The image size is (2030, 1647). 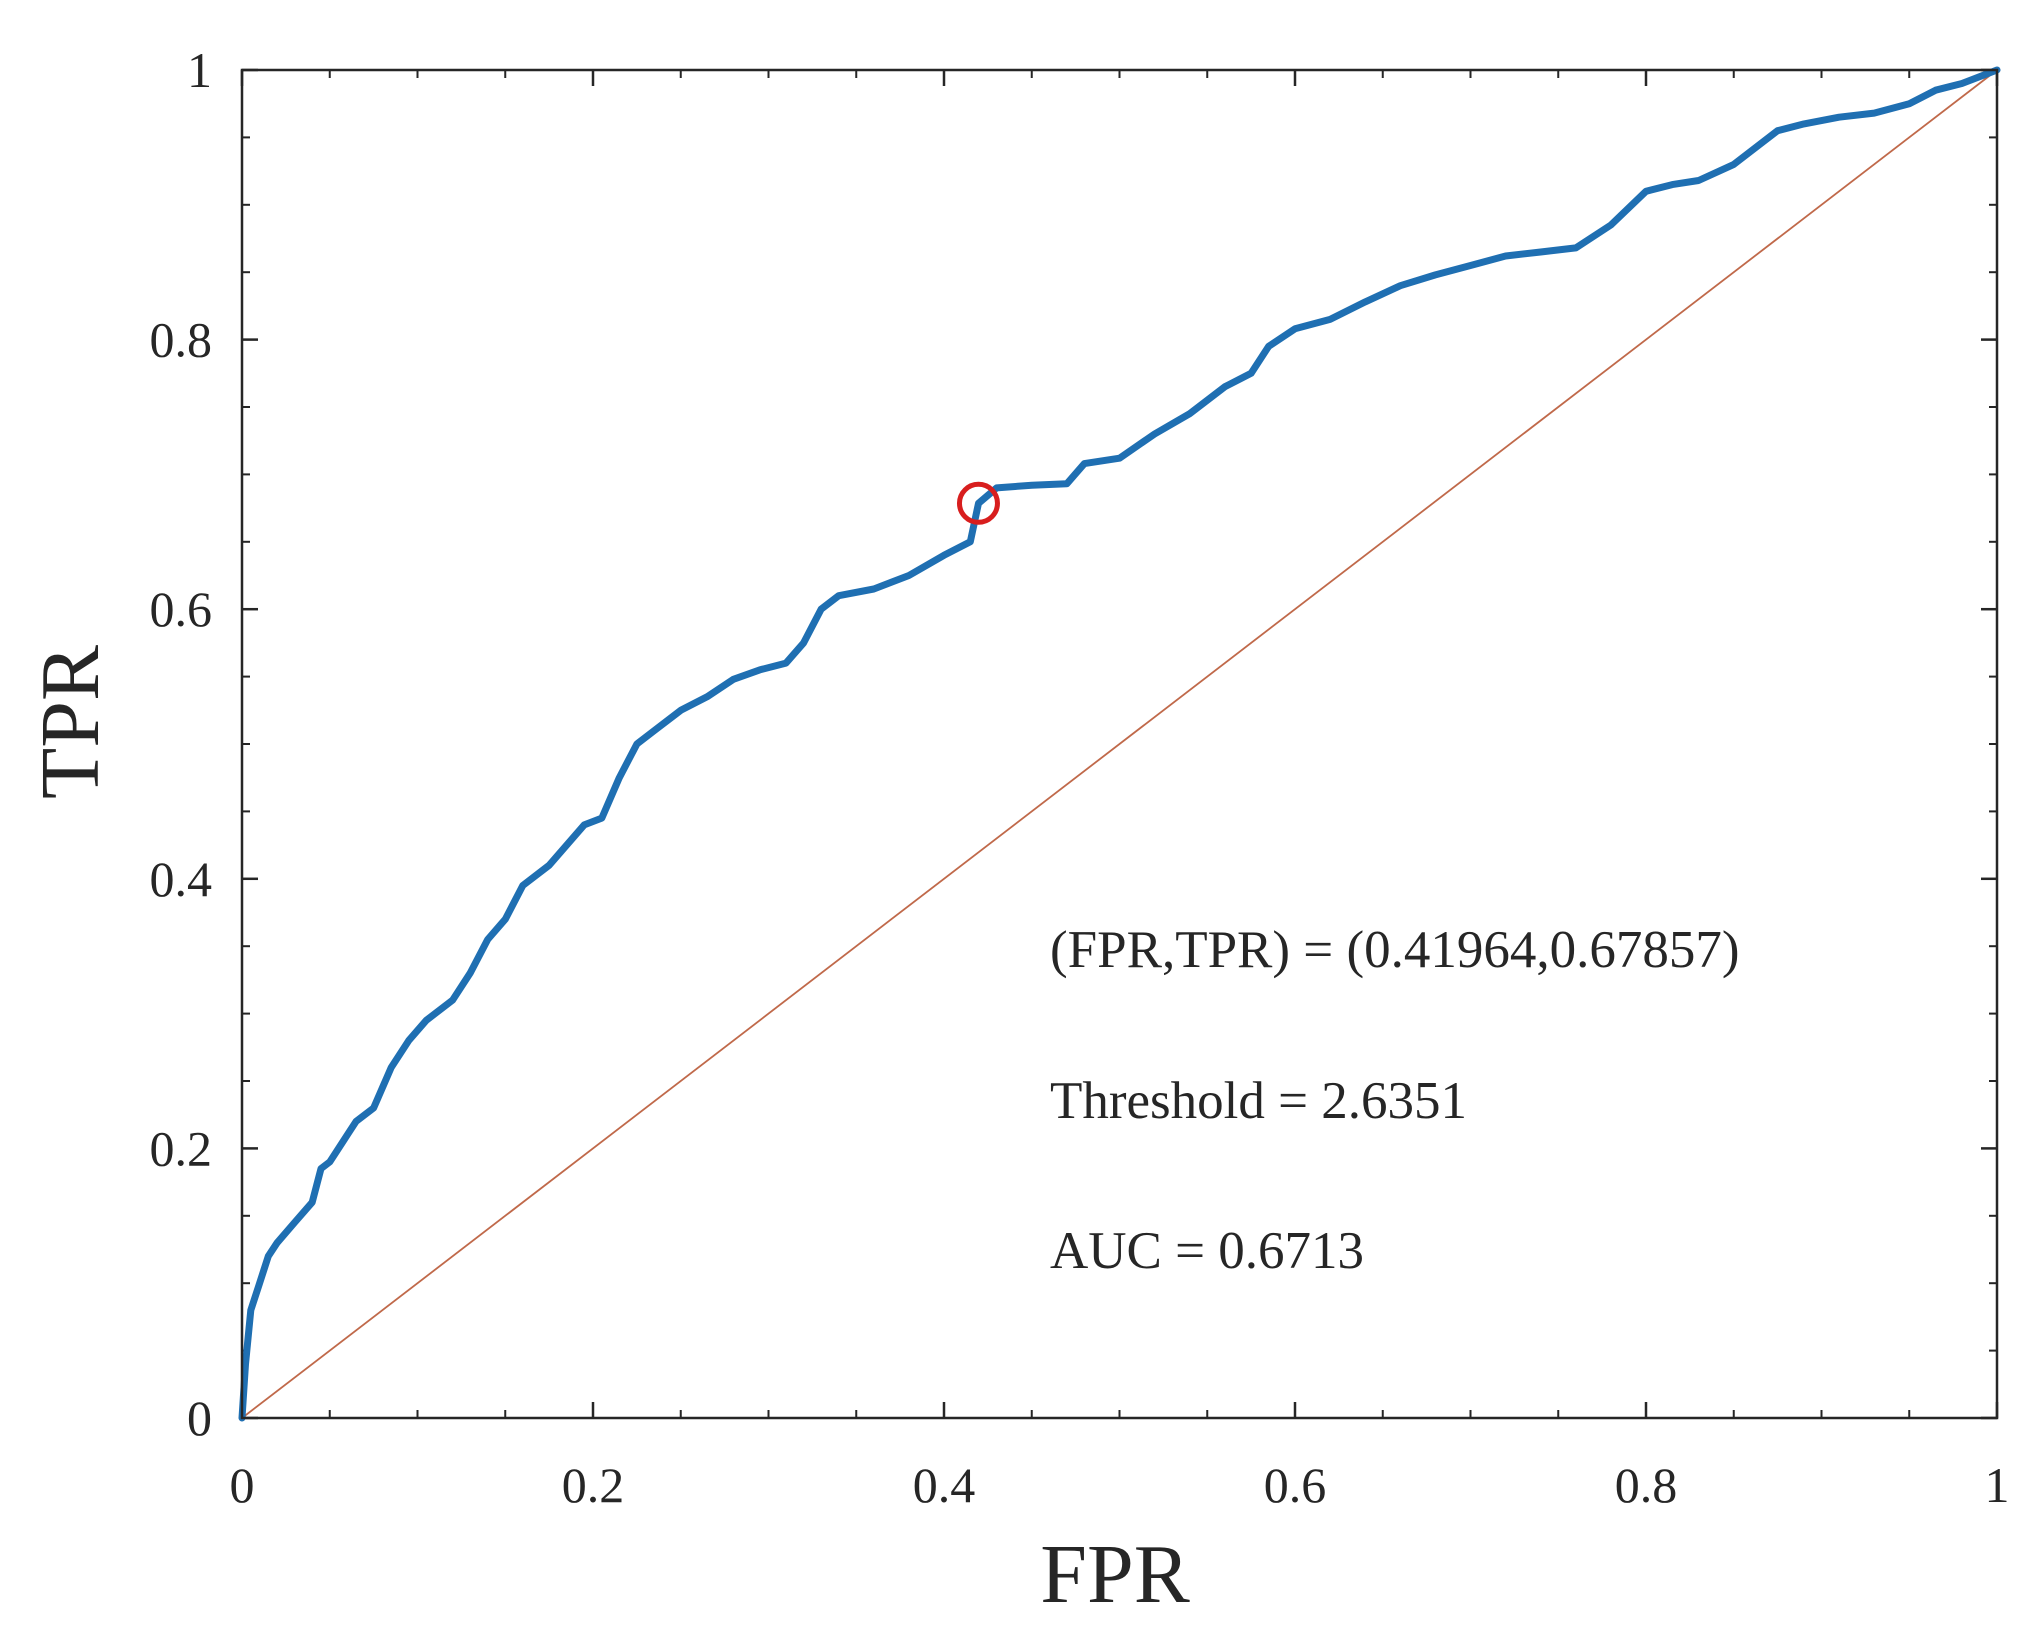 I want to click on annotation-auc: AUC = 0.6713, so click(x=1207, y=1251).